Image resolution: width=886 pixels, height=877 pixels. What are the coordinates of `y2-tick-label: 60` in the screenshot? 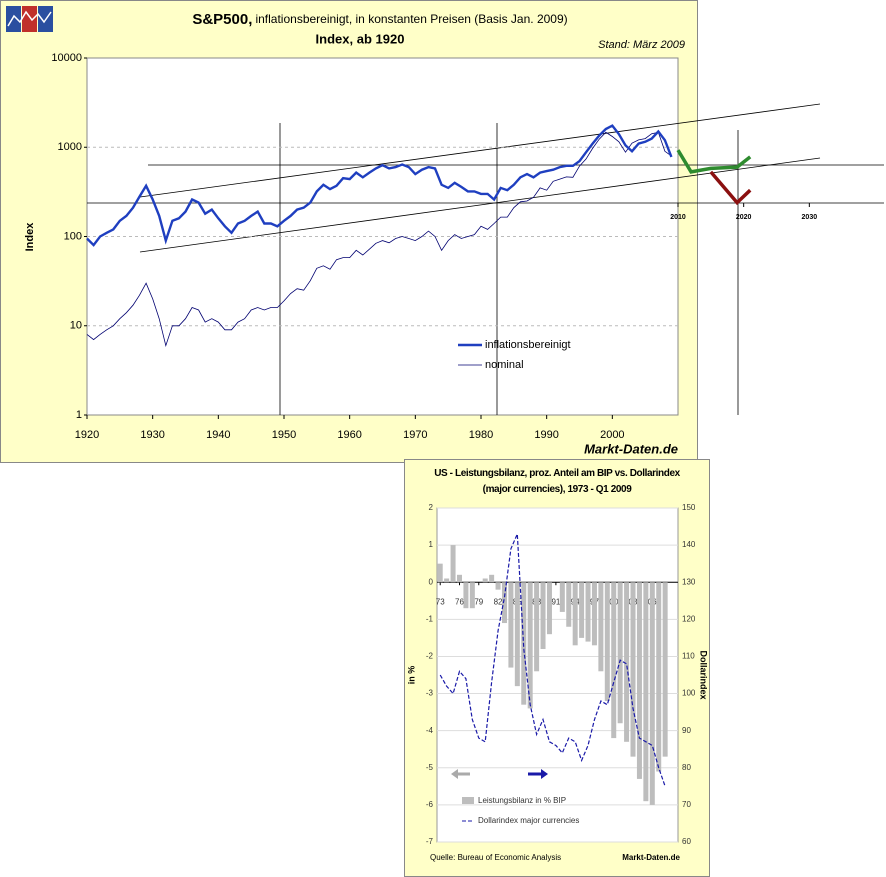 It's located at (686, 841).